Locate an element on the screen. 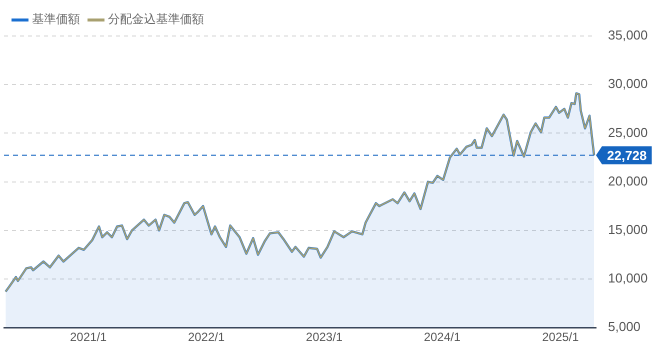  y-tick-label: 15,000 is located at coordinates (628, 229).